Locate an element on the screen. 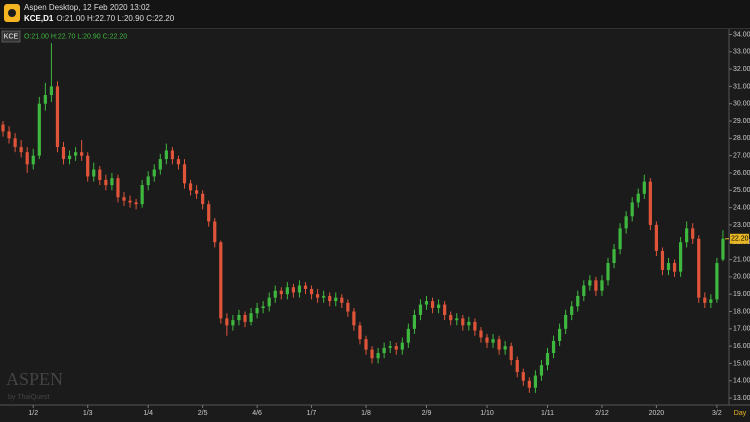  y-tick-label: 28.00 is located at coordinates (741, 138).